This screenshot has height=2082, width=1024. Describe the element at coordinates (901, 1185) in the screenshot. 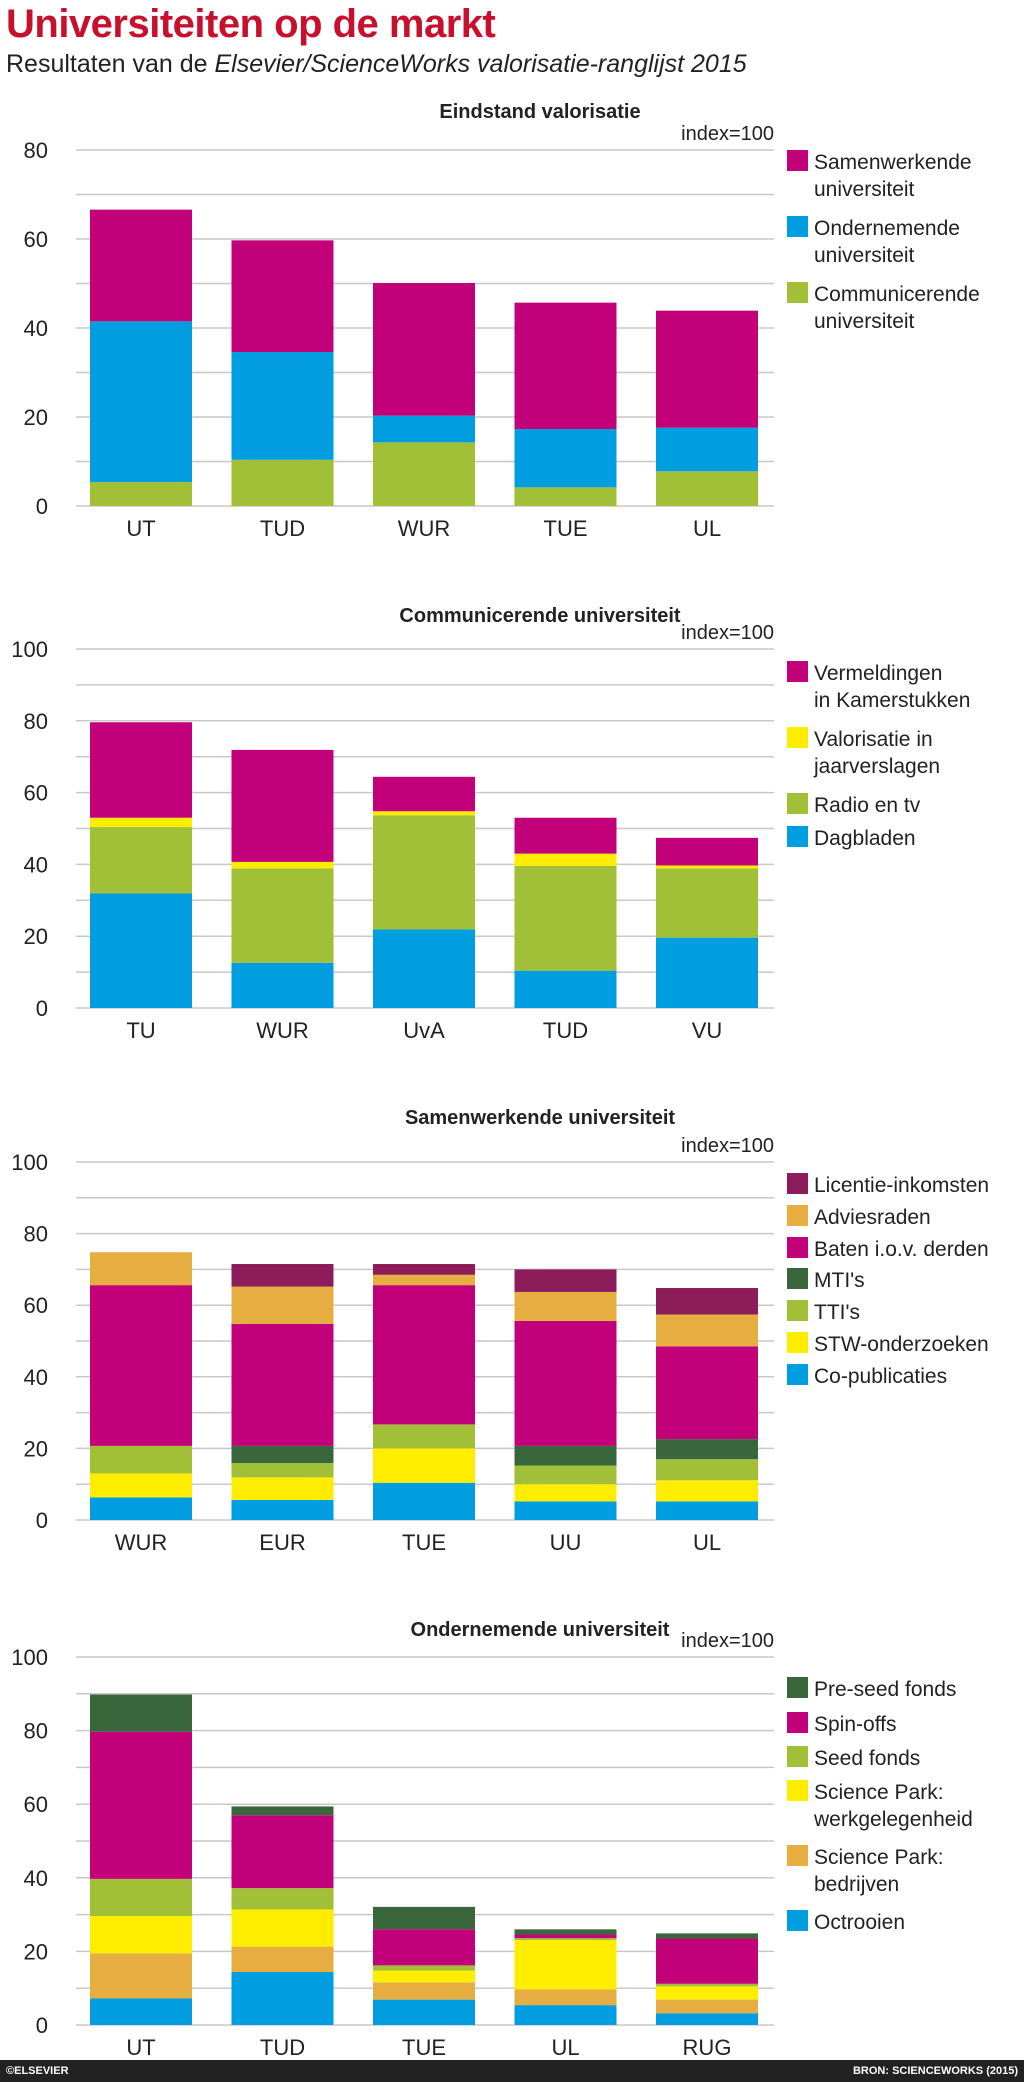

I see `legend-label: Licentie-inkomsten` at that location.